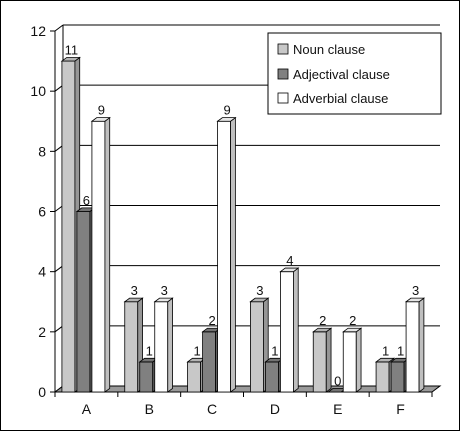 The height and width of the screenshot is (431, 460). I want to click on bar-F-noun-clause, so click(385, 375).